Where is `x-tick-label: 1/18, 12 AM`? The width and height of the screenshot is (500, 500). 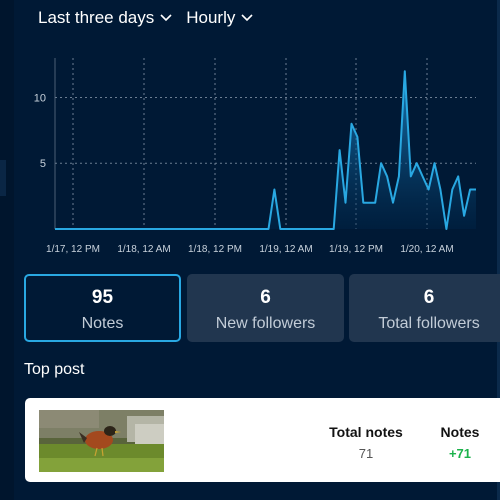
x-tick-label: 1/18, 12 AM is located at coordinates (143, 249).